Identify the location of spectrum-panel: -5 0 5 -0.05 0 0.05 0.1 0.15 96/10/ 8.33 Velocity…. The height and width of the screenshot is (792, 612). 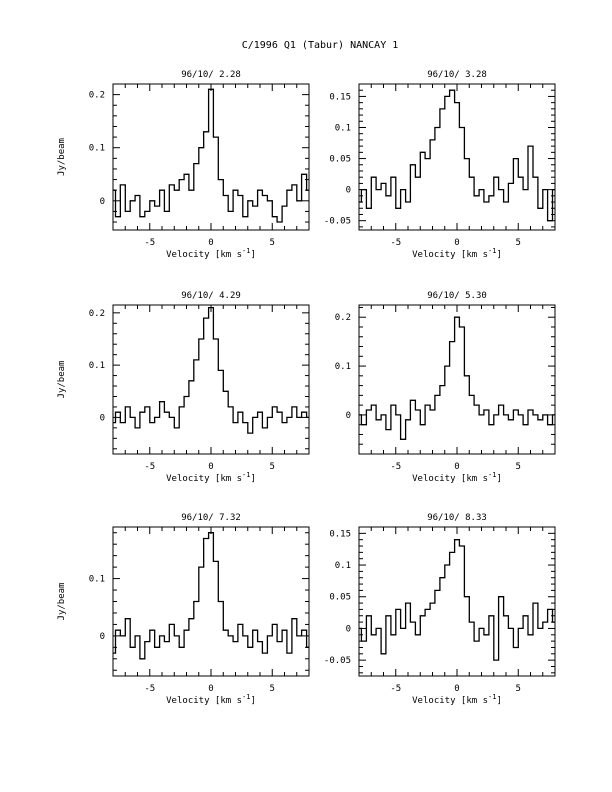
(440, 609).